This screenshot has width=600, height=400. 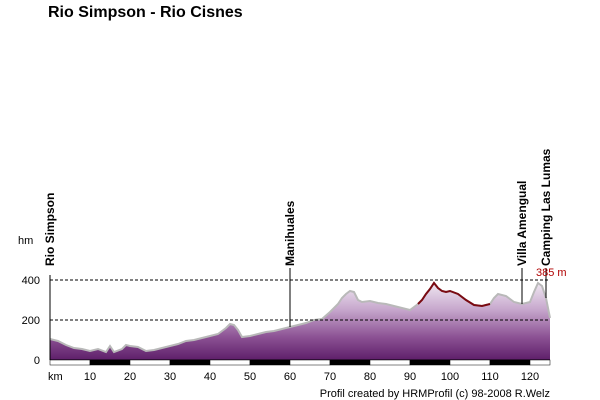 What do you see at coordinates (145, 12) in the screenshot?
I see `chart-title: Rio Simpson - Rio Cisnes` at bounding box center [145, 12].